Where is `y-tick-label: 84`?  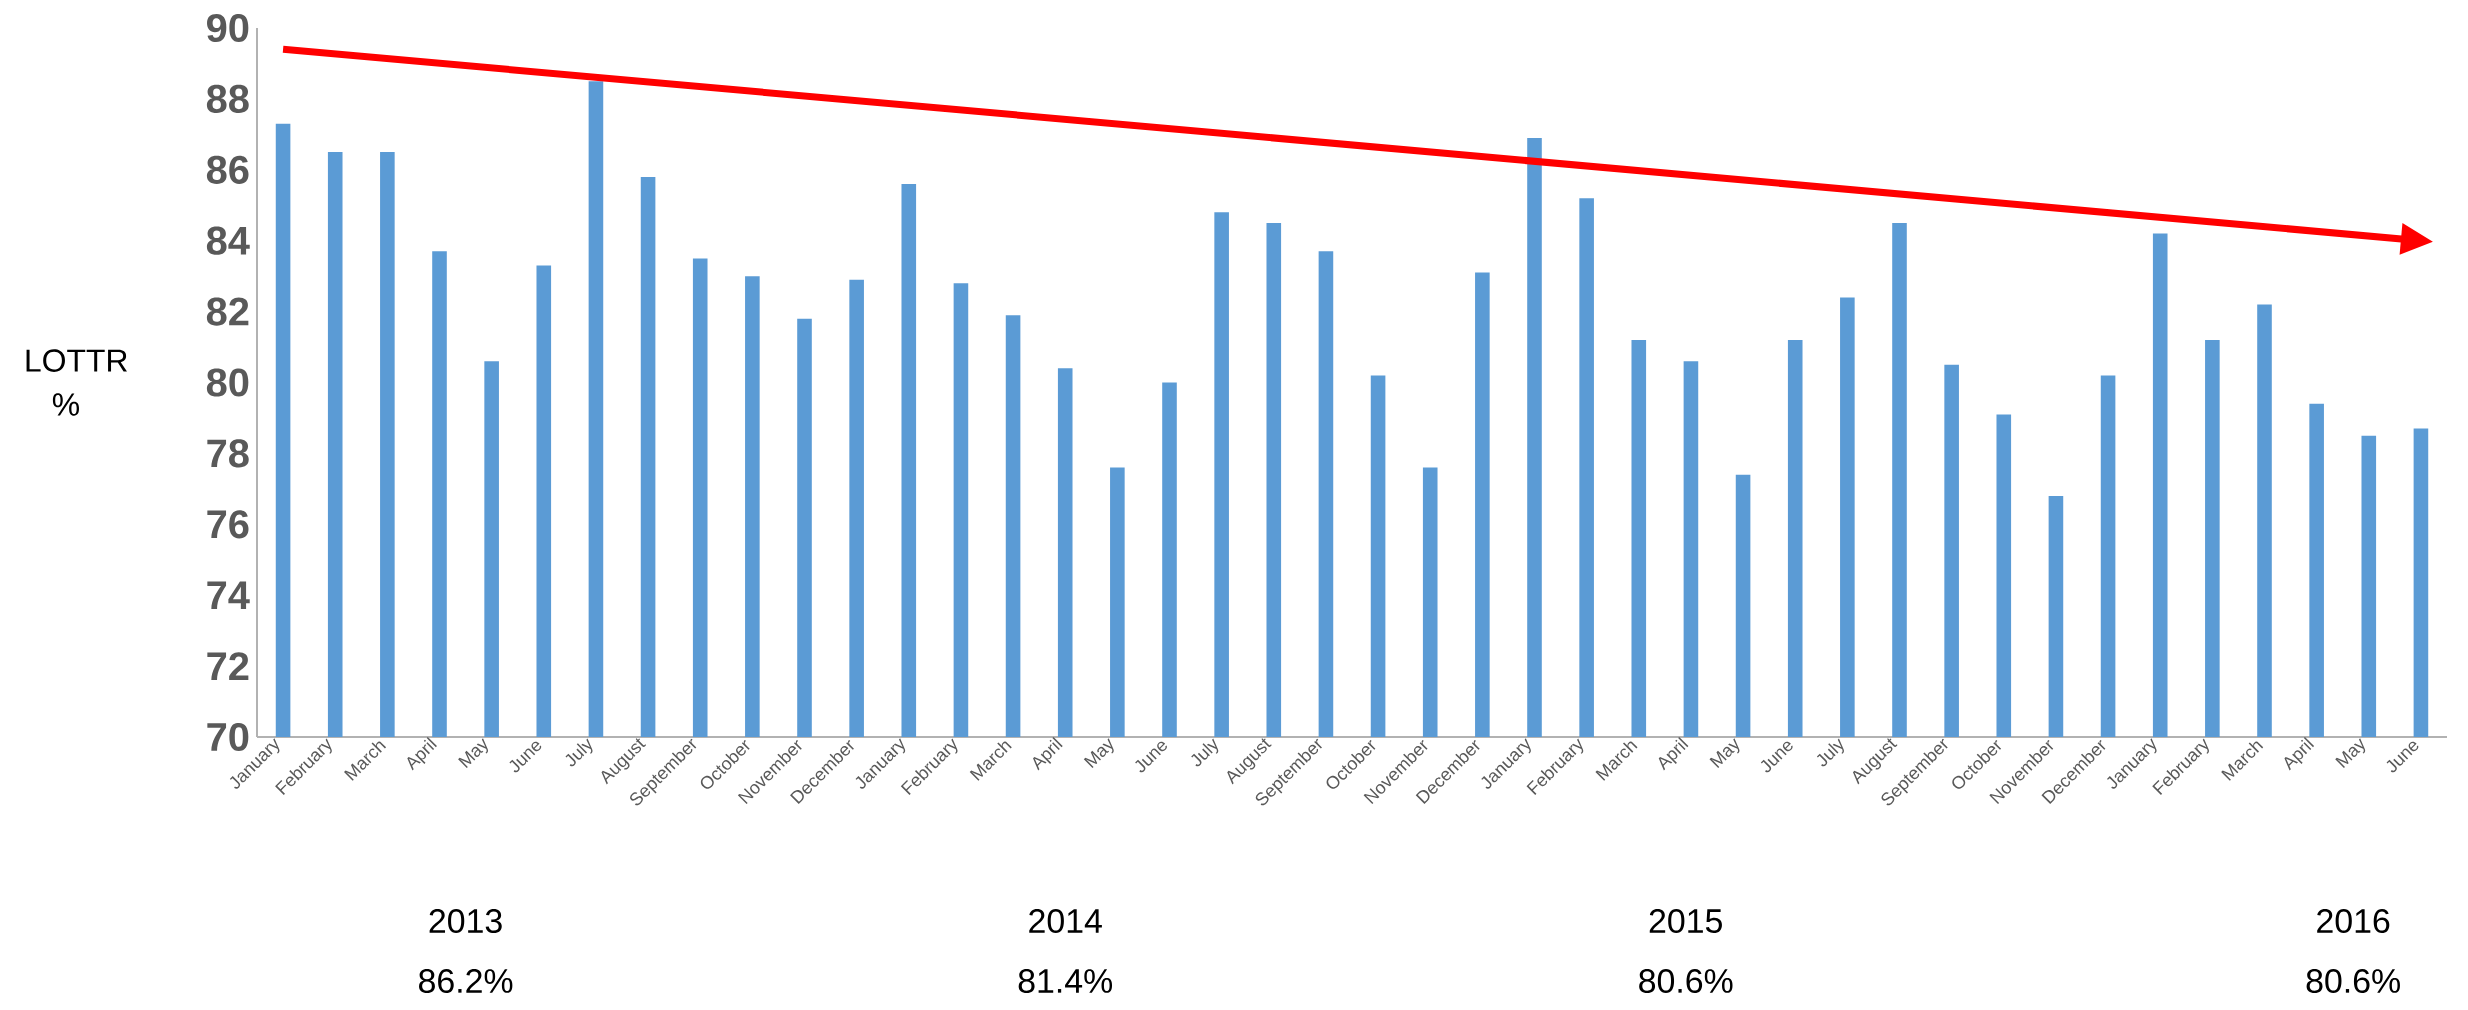
y-tick-label: 84 is located at coordinates (228, 240).